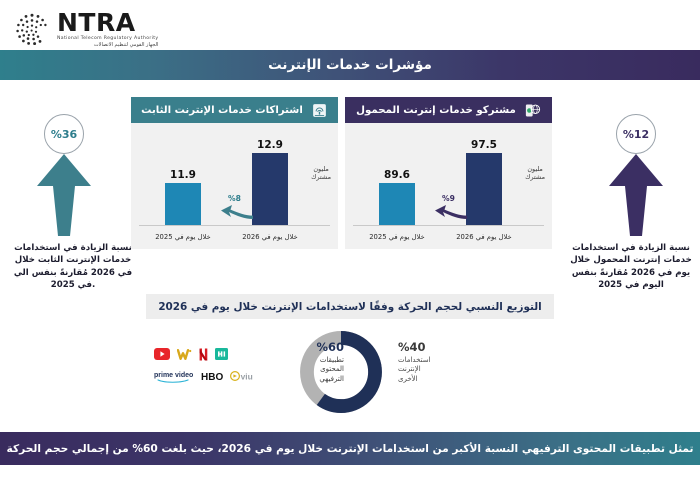 The image size is (700, 479). What do you see at coordinates (234, 198) in the screenshot?
I see `growth-pct-fixed: %8` at bounding box center [234, 198].